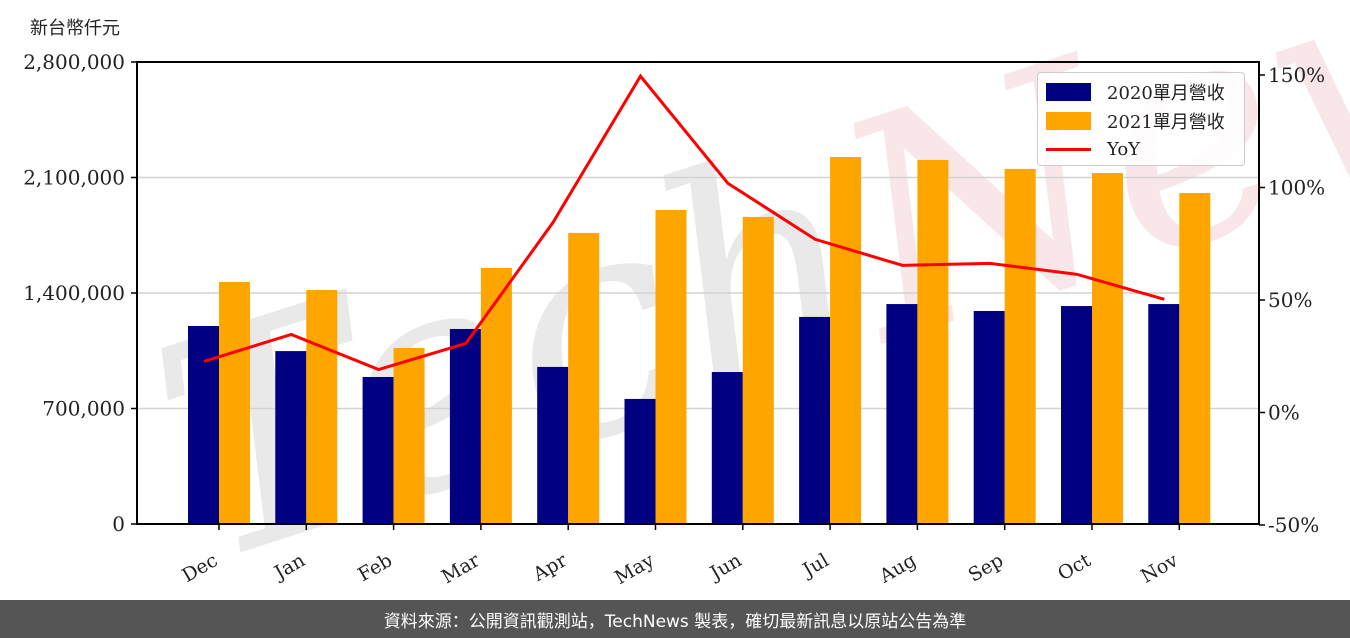  I want to click on bar-2021-may, so click(671, 367).